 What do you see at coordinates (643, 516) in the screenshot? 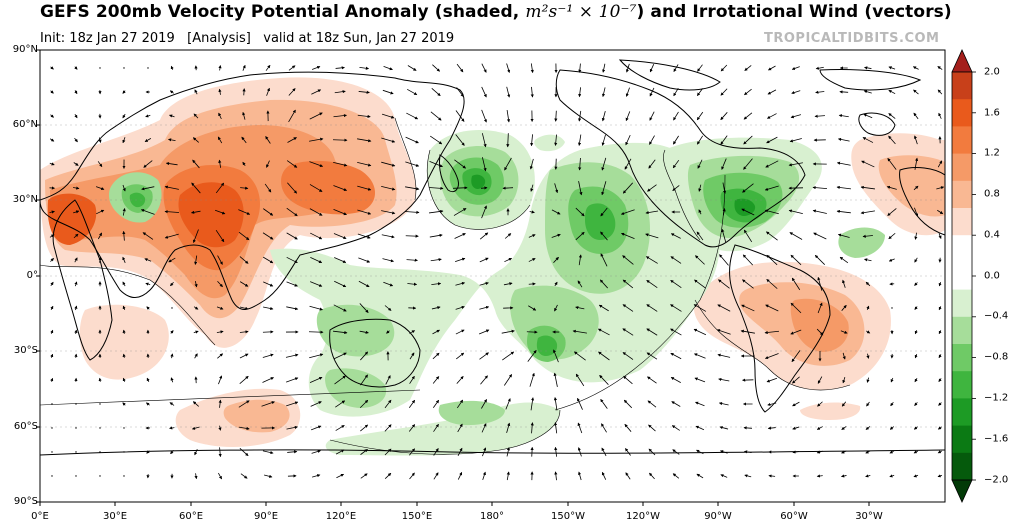
I see `lon-label-120w: 120°W` at bounding box center [643, 516].